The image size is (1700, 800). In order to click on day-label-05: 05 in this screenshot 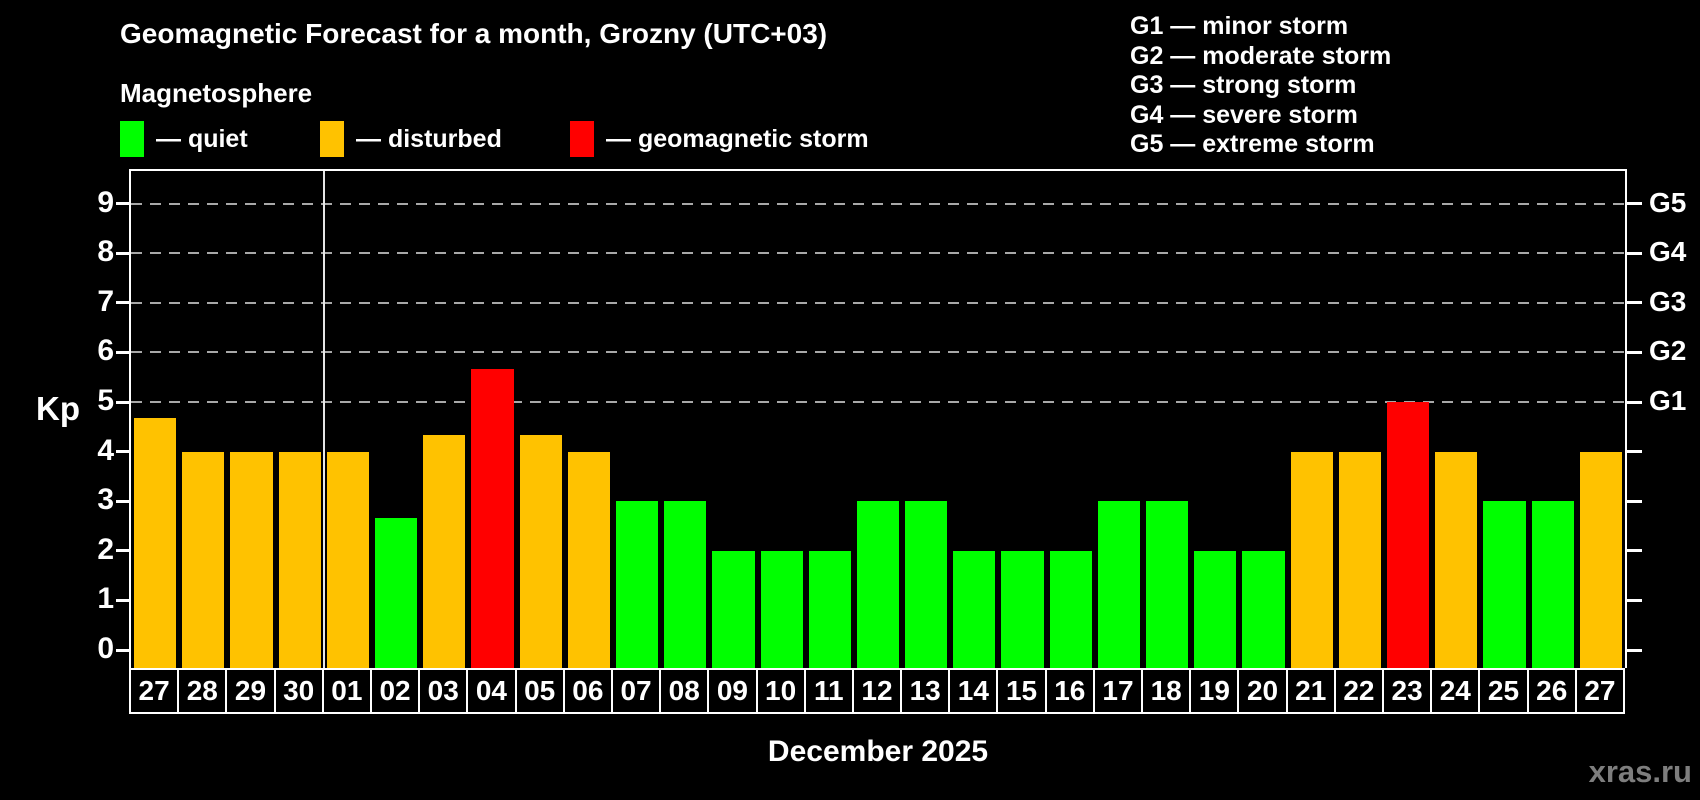, I will do `click(539, 691)`.